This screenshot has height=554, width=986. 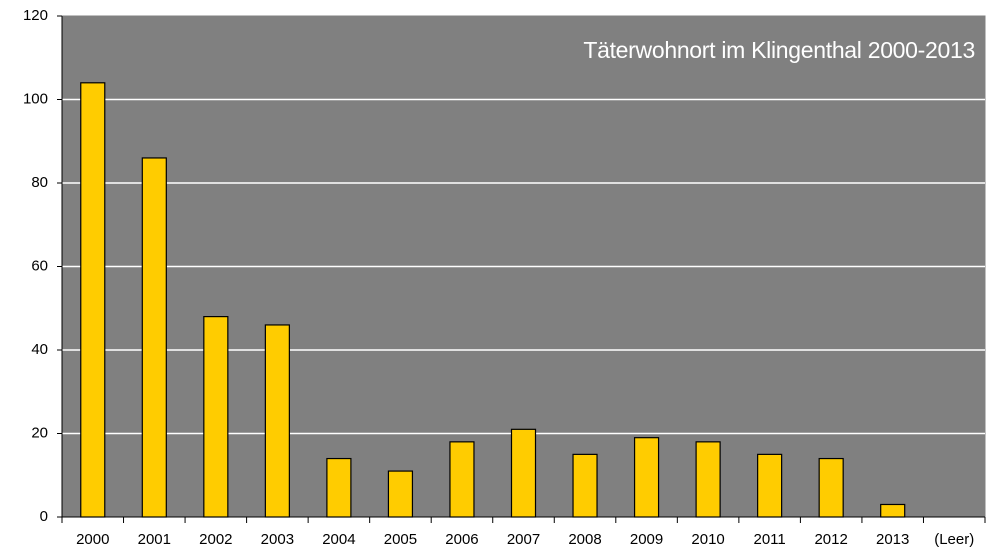 I want to click on x-tick-label: 2003, so click(x=277, y=539).